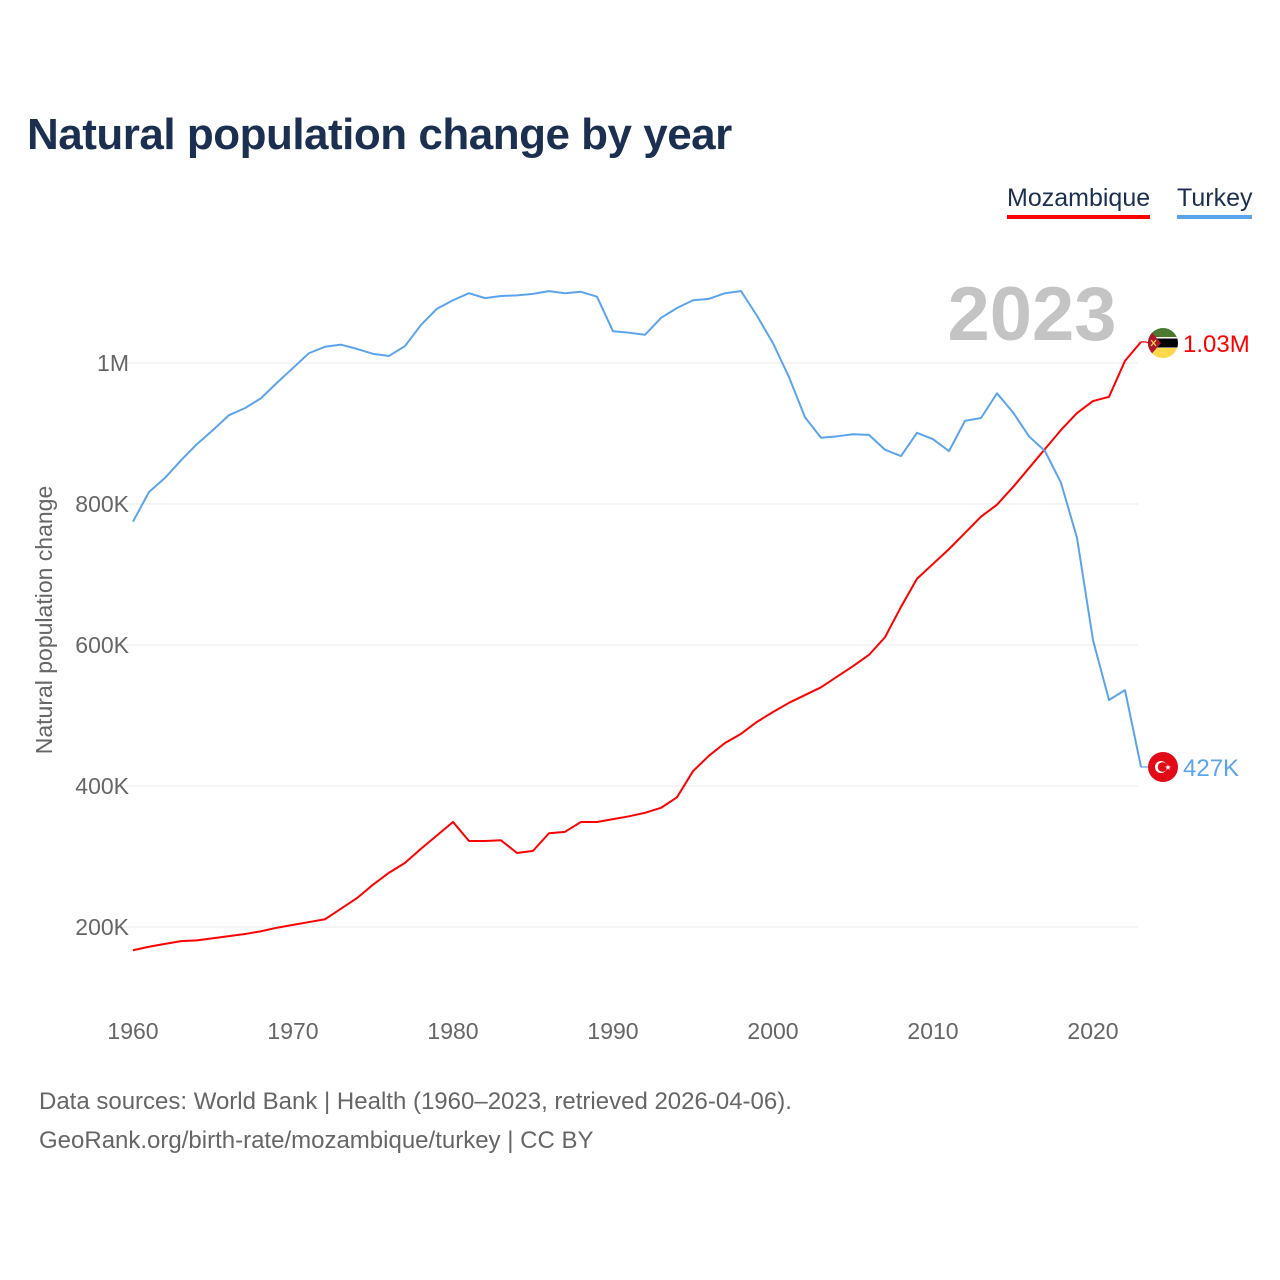 The image size is (1280, 1280). Describe the element at coordinates (932, 1031) in the screenshot. I see `x-tick-label: 2010` at that location.